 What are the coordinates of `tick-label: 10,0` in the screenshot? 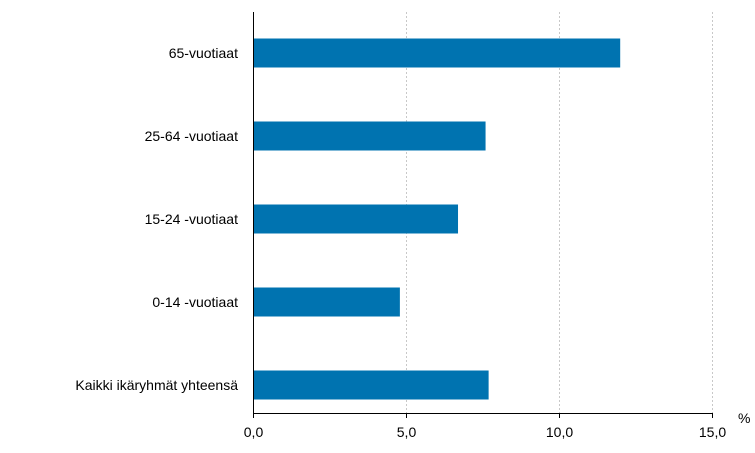 It's located at (559, 432).